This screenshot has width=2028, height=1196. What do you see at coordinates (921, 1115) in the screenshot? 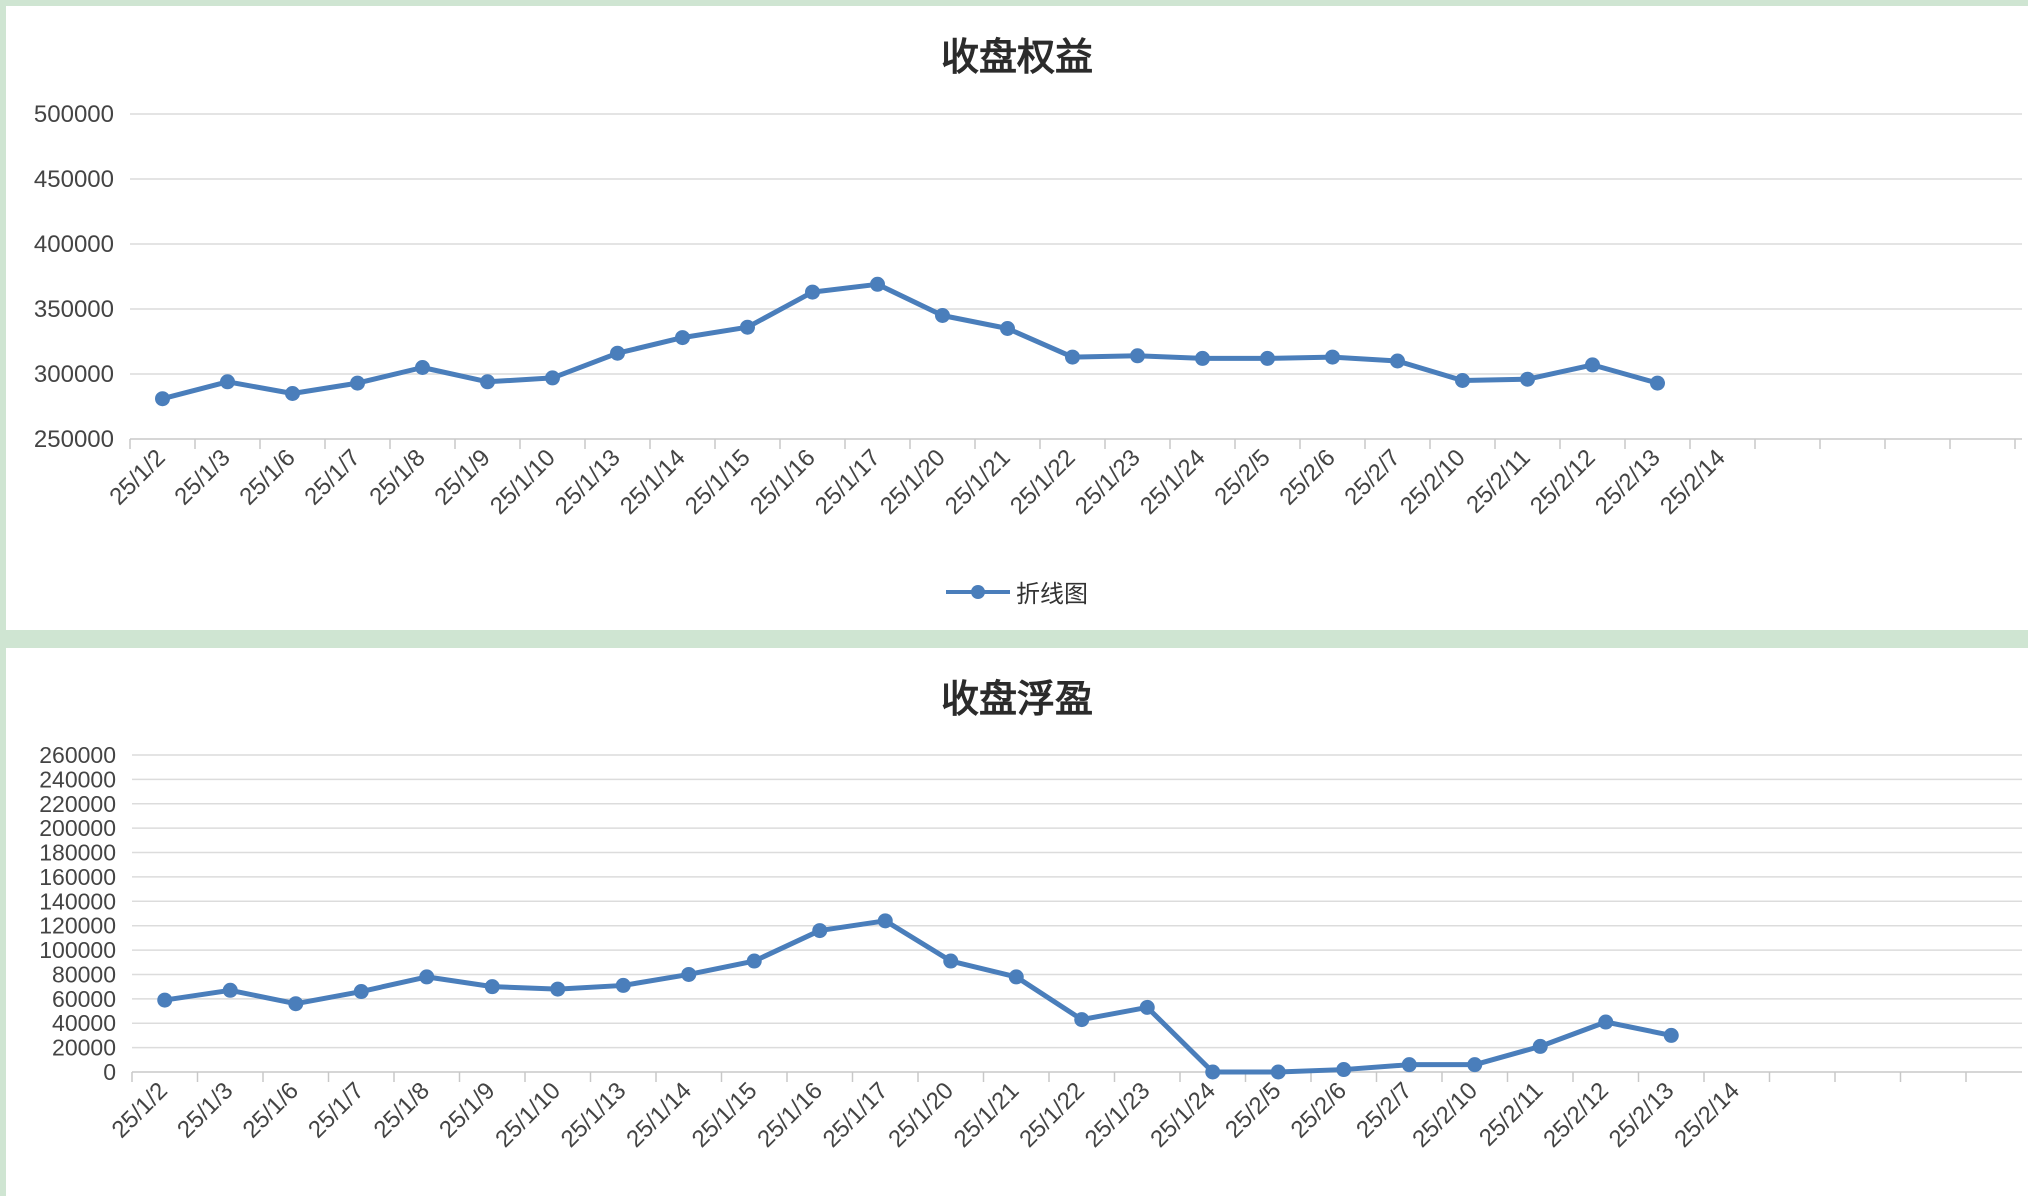
I see `x-tick-label: 25/1/20` at bounding box center [921, 1115].